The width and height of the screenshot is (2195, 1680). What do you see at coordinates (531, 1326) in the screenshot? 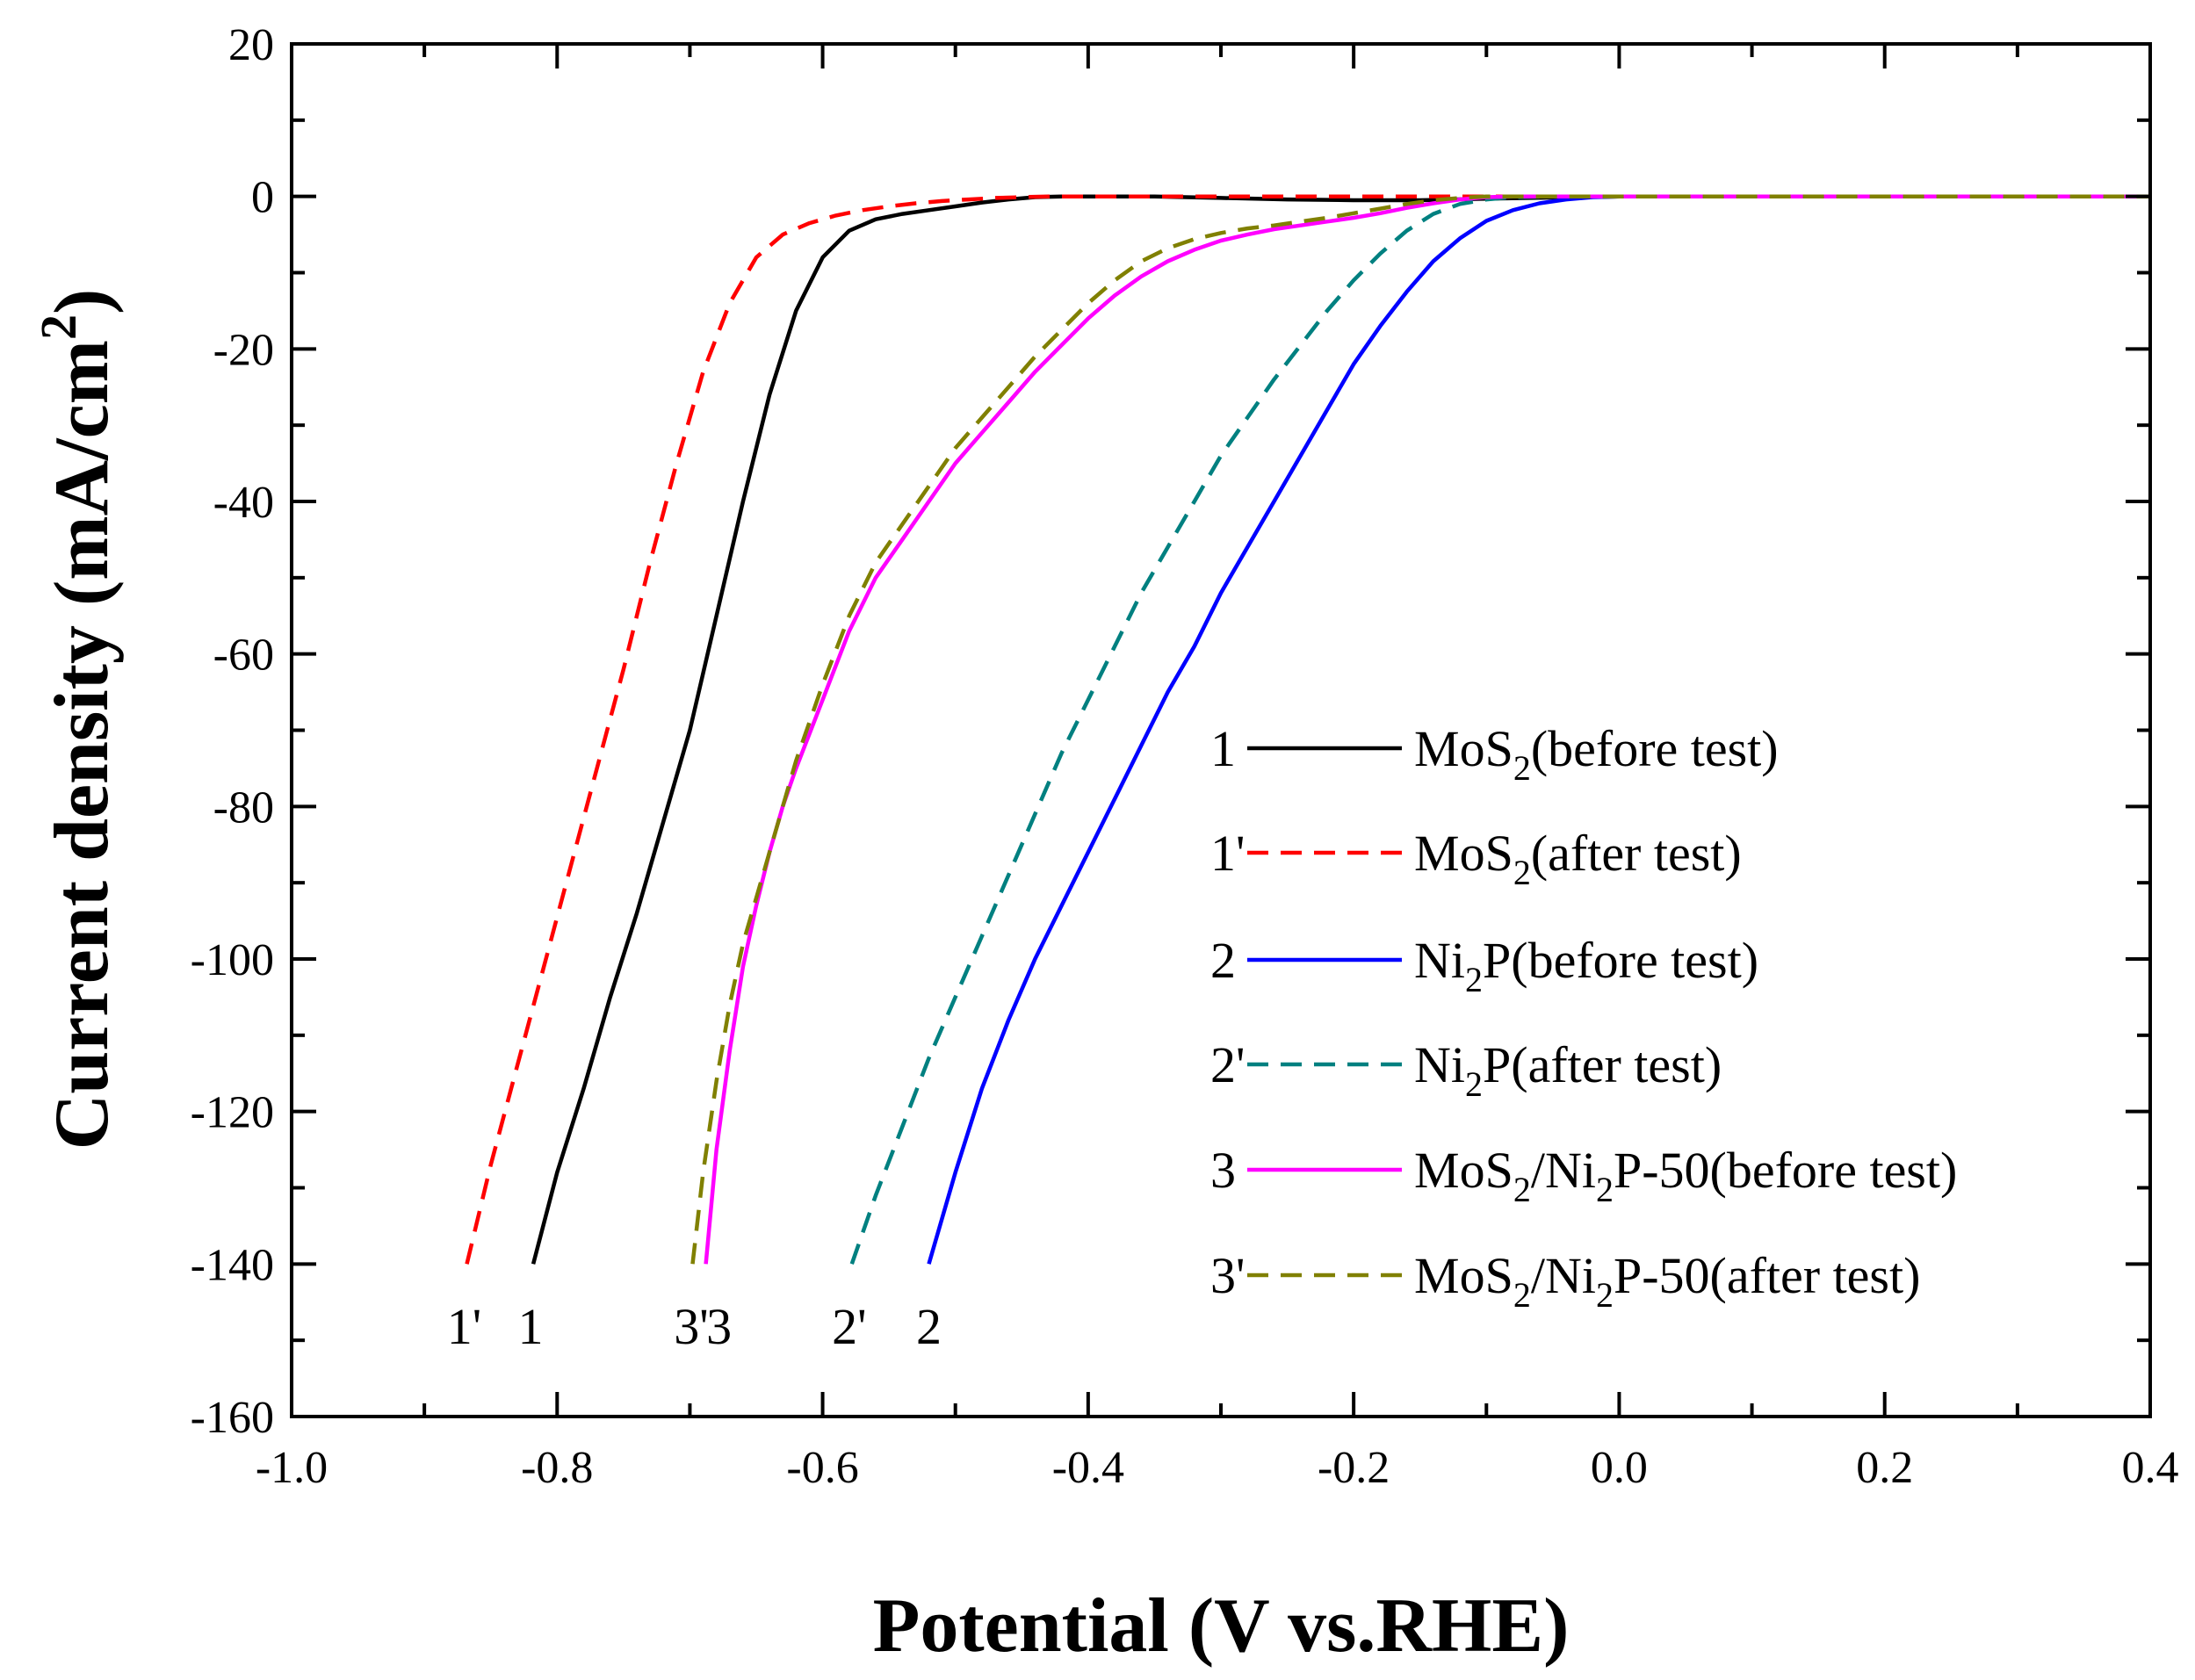
I see `curve-end-label: 1` at bounding box center [531, 1326].